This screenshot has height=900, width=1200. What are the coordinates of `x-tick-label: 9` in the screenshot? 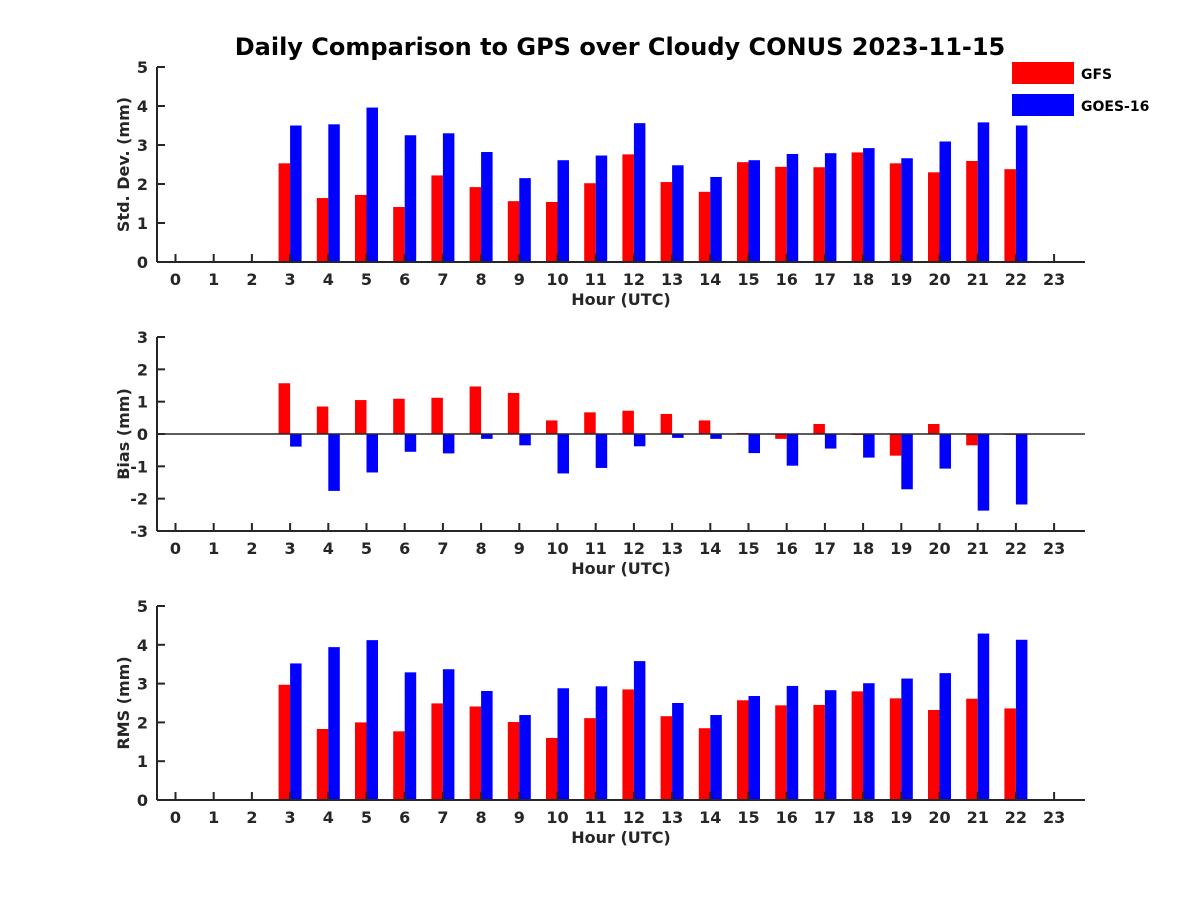 It's located at (519, 279).